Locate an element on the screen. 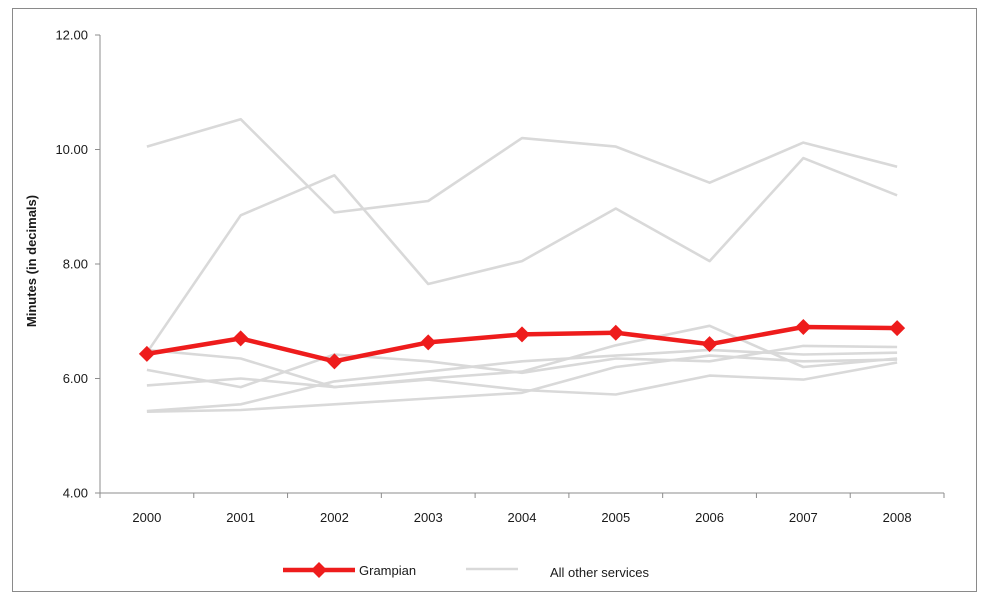 The image size is (981, 594). grampian-line is located at coordinates (522, 344).